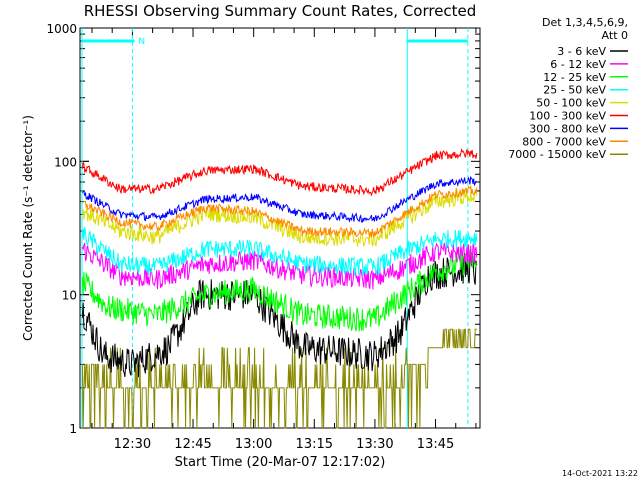  I want to click on y-tick-label: 10, so click(69, 296).